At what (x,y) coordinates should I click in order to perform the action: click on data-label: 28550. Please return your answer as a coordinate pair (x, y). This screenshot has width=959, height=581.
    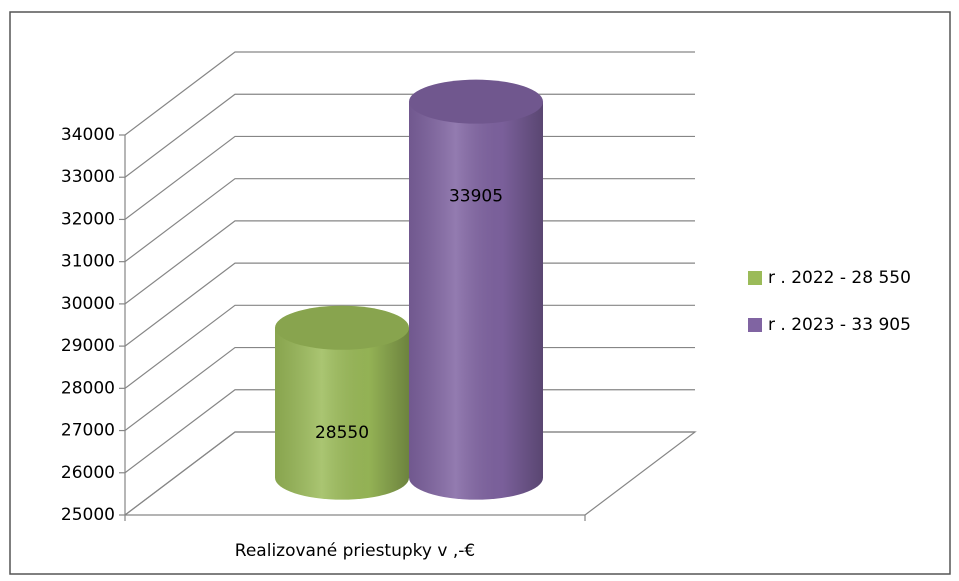
    Looking at the image, I should click on (342, 433).